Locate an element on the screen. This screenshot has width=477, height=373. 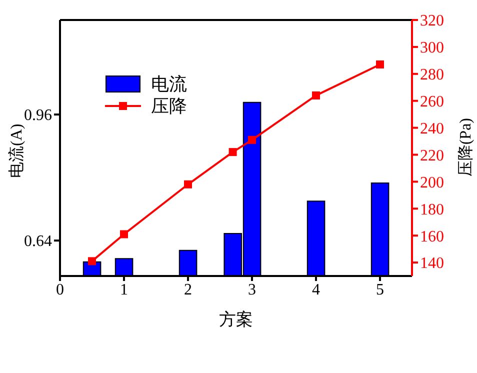
y-tick-label: 0.96 is located at coordinates (38, 115).